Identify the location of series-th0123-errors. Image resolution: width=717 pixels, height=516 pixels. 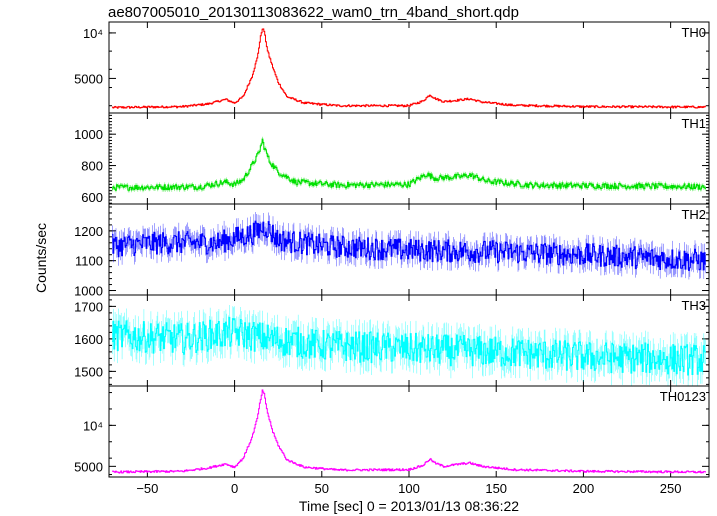
(409, 431).